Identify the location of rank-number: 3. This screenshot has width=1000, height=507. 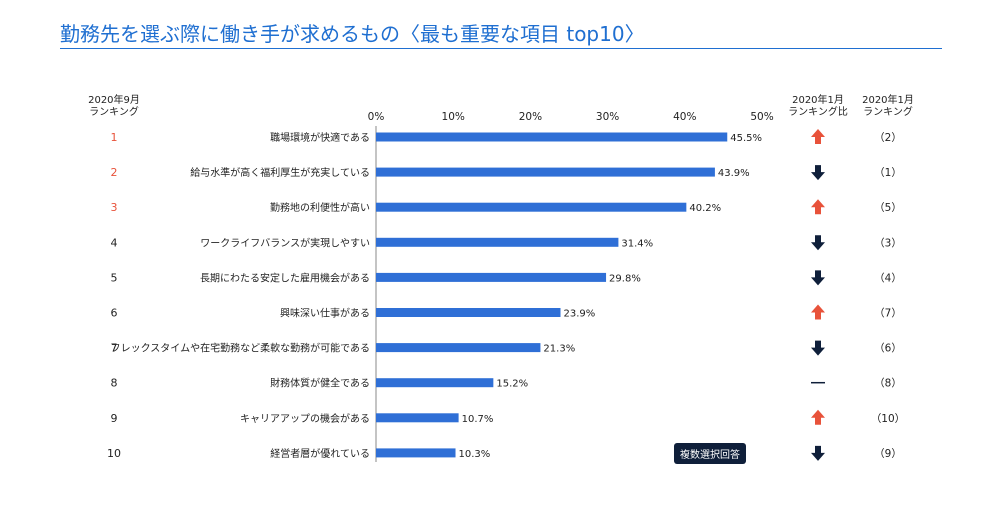
(114, 207).